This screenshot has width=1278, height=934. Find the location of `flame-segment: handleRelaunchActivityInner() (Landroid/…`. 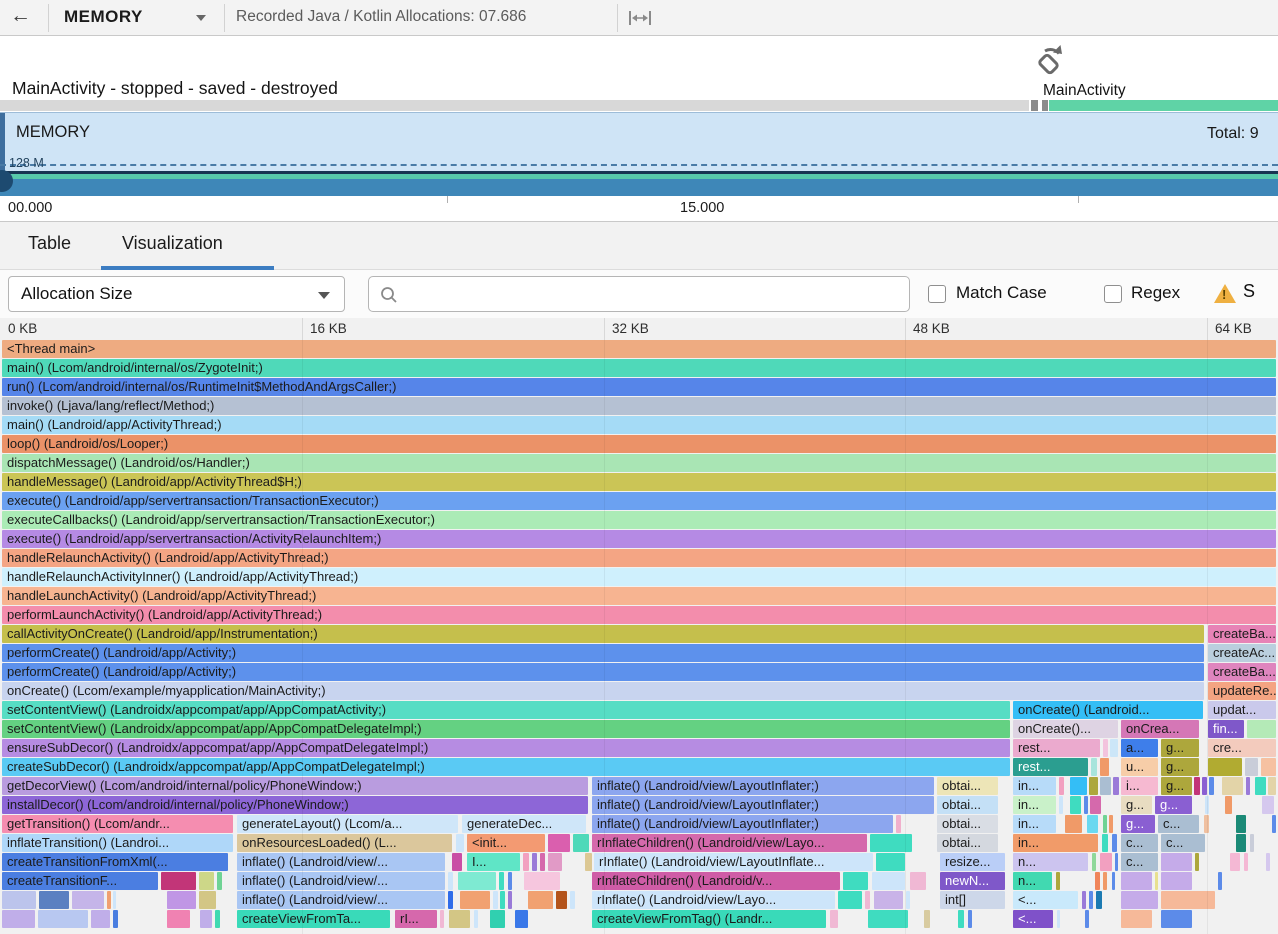

flame-segment: handleRelaunchActivityInner() (Landroid/… is located at coordinates (639, 577).